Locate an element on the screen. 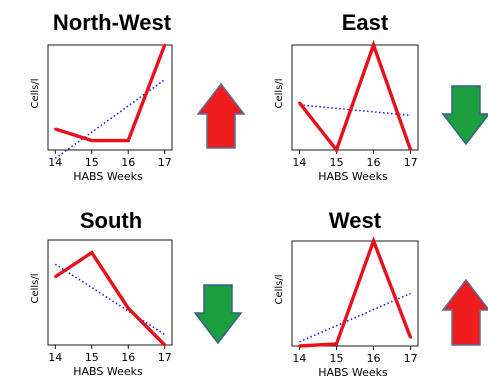 This screenshot has width=488, height=384. chart-title: East is located at coordinates (365, 22).